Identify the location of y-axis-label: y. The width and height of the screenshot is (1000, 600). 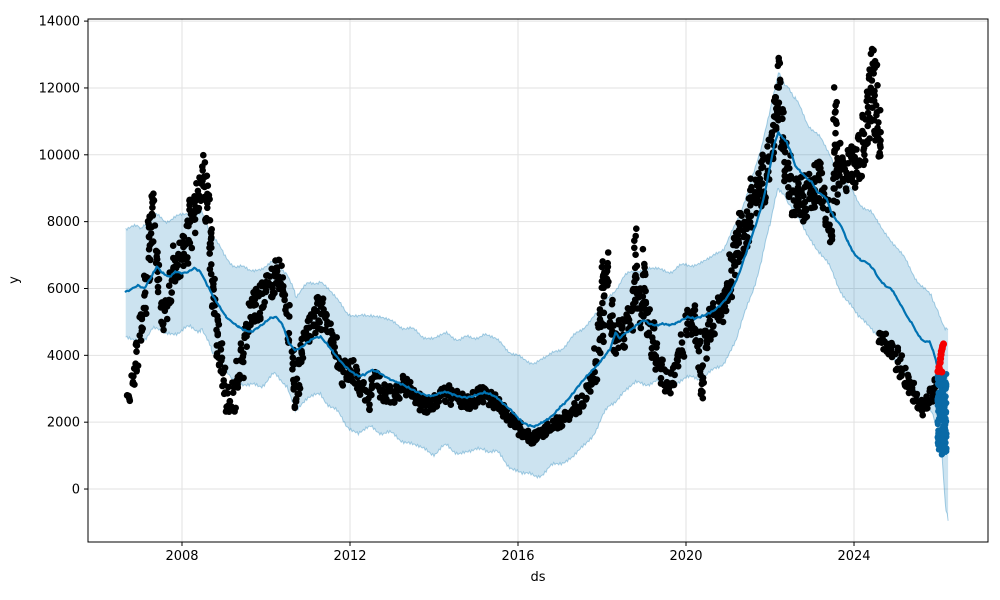
(14, 280).